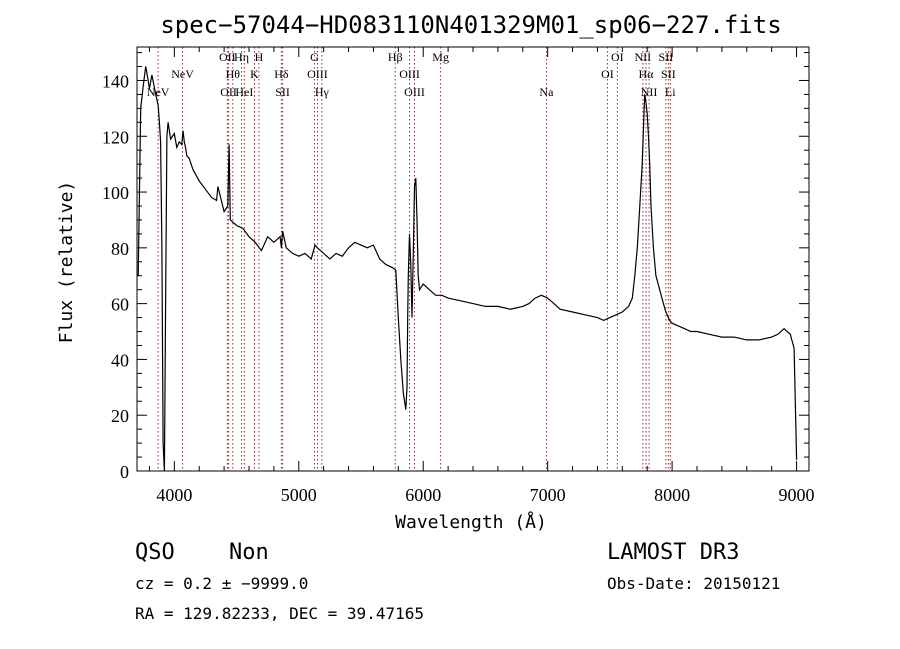 The image size is (900, 649). Describe the element at coordinates (322, 92) in the screenshot. I see `line-marker-label-13: Hγ` at that location.